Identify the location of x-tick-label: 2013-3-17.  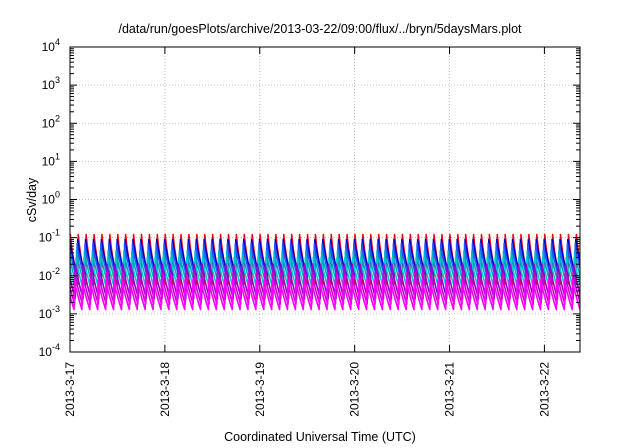
(70, 389).